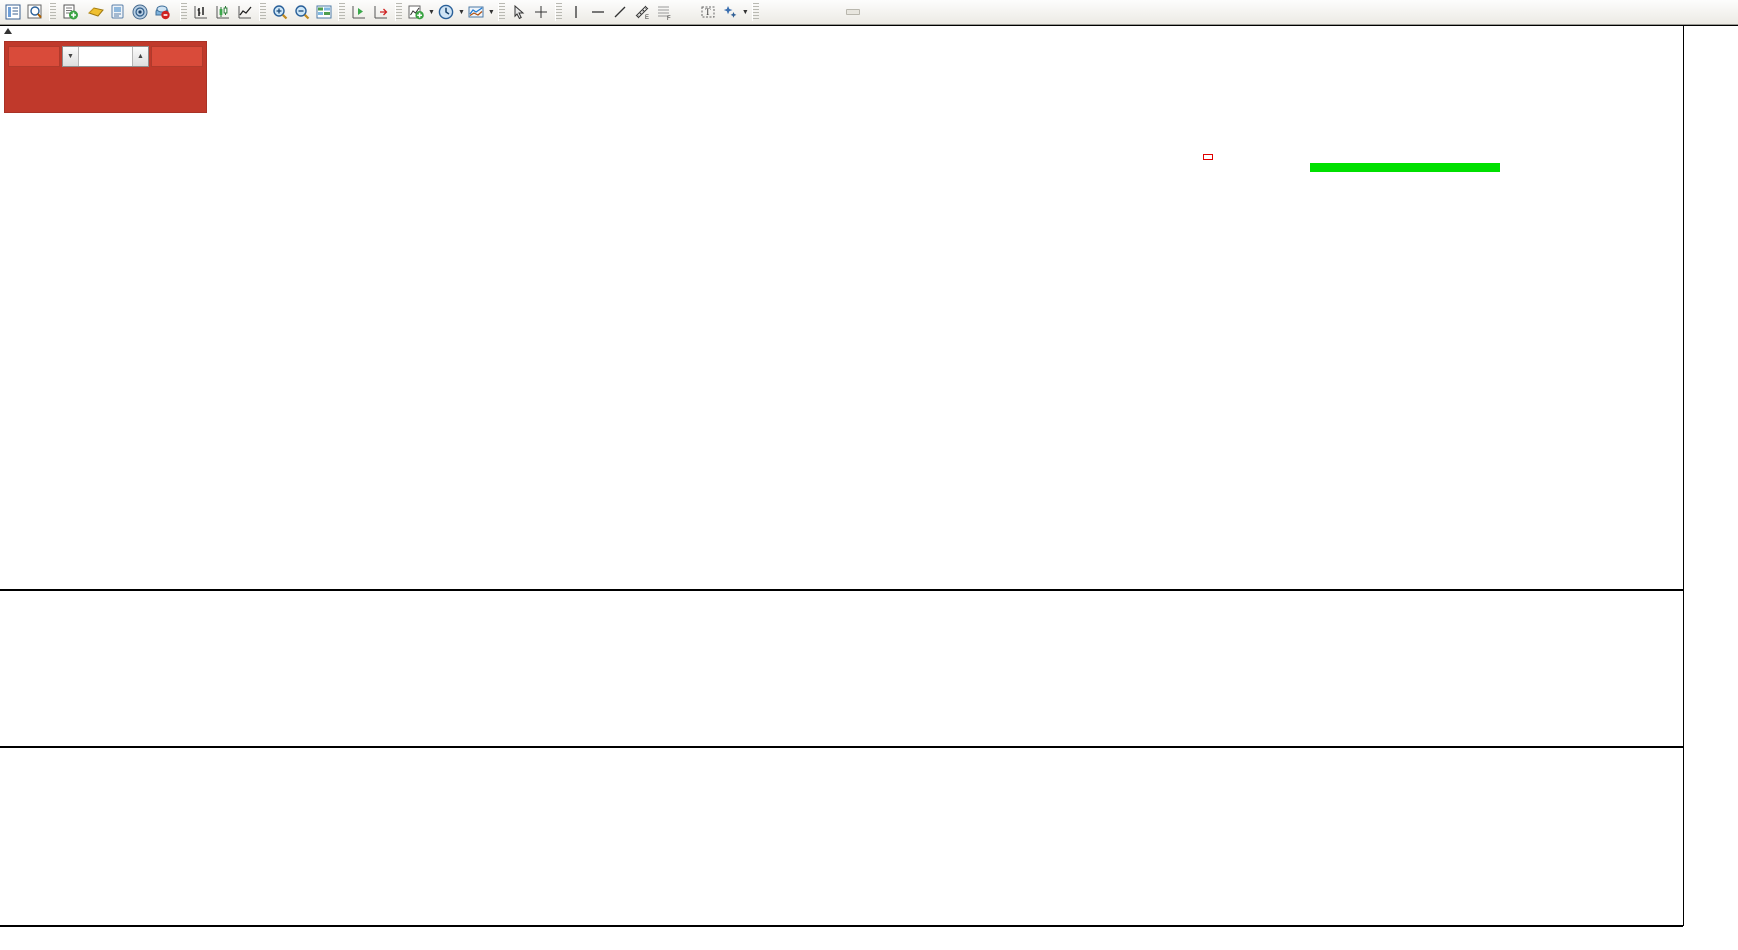 The width and height of the screenshot is (1738, 950). I want to click on candlestick-chart-icon, so click(223, 12).